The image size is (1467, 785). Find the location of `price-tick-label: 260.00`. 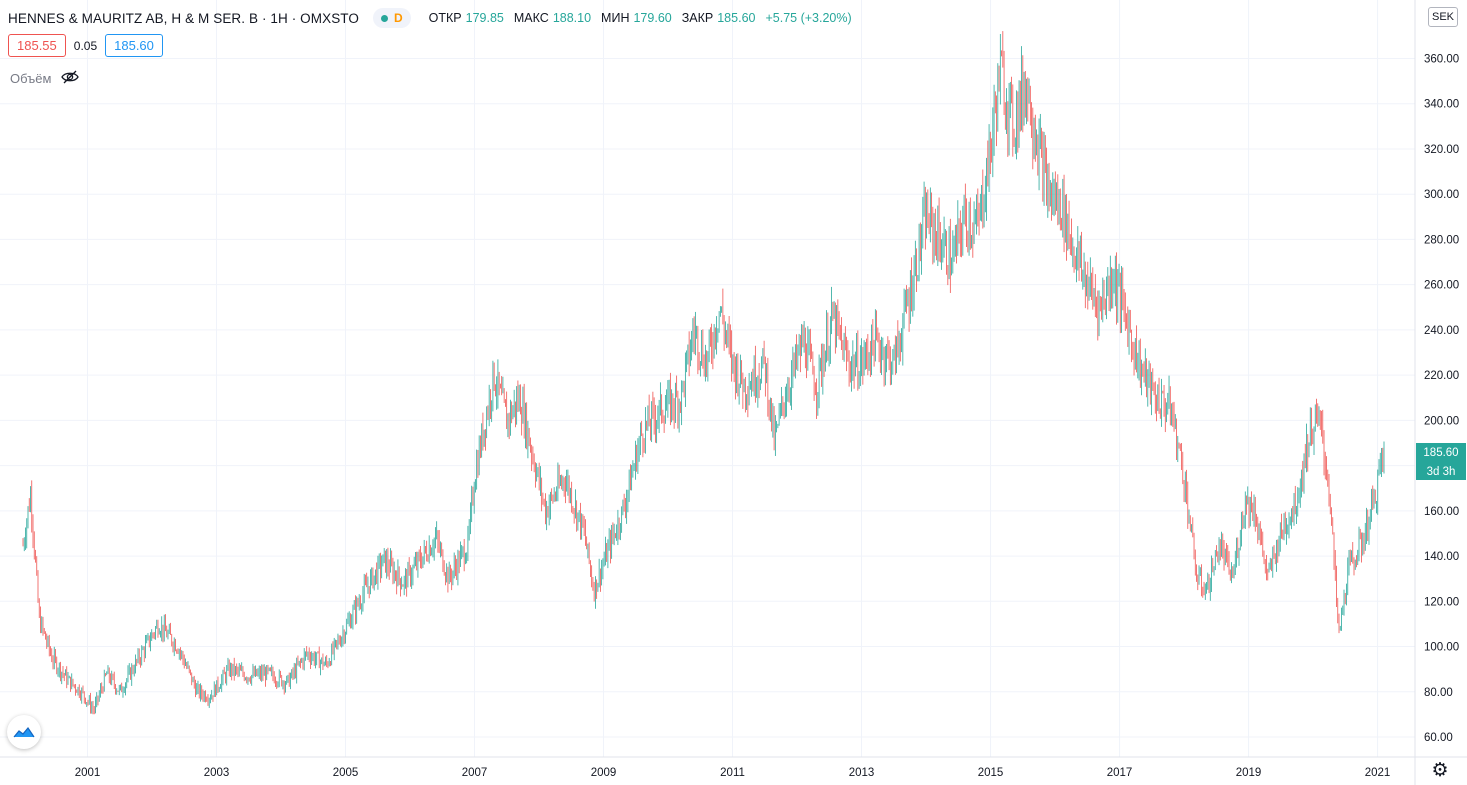

price-tick-label: 260.00 is located at coordinates (1441, 286).